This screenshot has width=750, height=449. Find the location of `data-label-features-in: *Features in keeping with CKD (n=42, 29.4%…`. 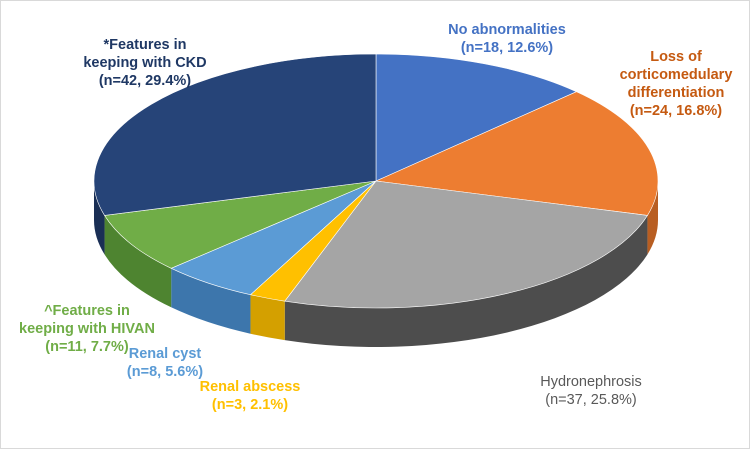

data-label-features-in: *Features in keeping with CKD (n=42, 29.4%… is located at coordinates (144, 63).